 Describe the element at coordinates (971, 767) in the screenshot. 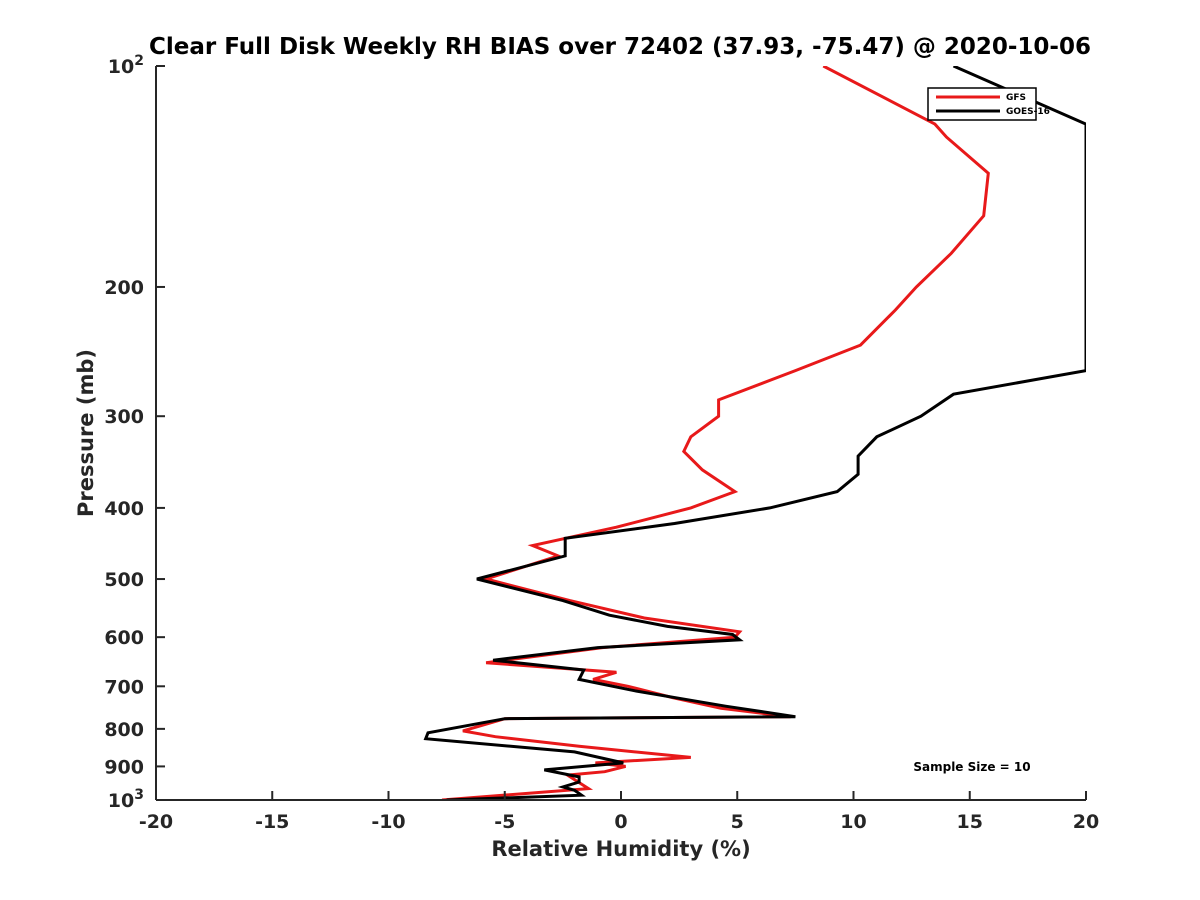

I see `sample-size-annotation: Sample Size = 10` at that location.